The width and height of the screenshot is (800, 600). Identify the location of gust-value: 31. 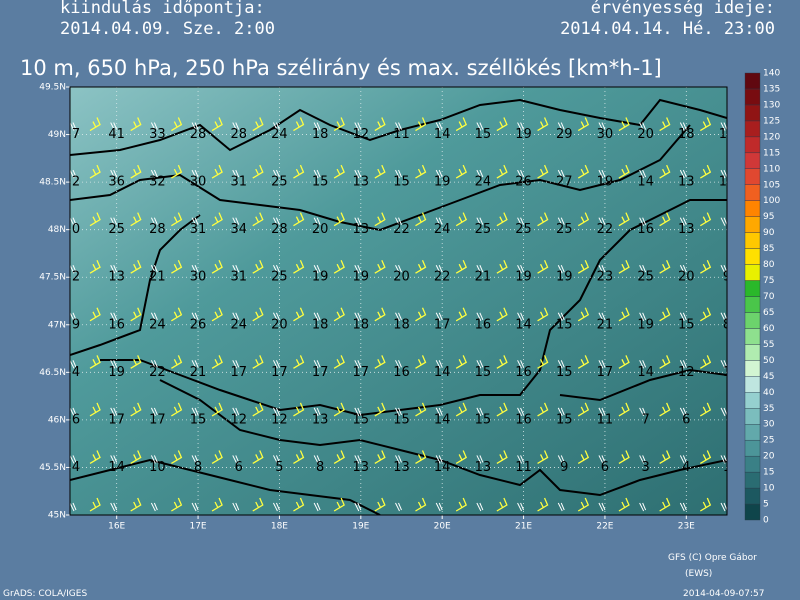
(238, 182).